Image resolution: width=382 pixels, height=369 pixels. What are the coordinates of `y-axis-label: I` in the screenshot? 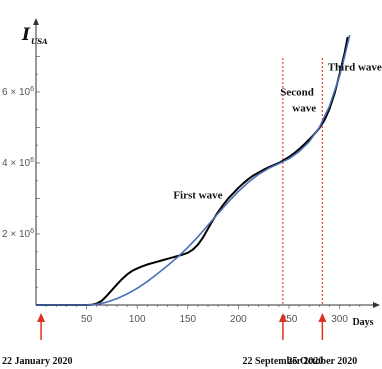 It's located at (26, 35).